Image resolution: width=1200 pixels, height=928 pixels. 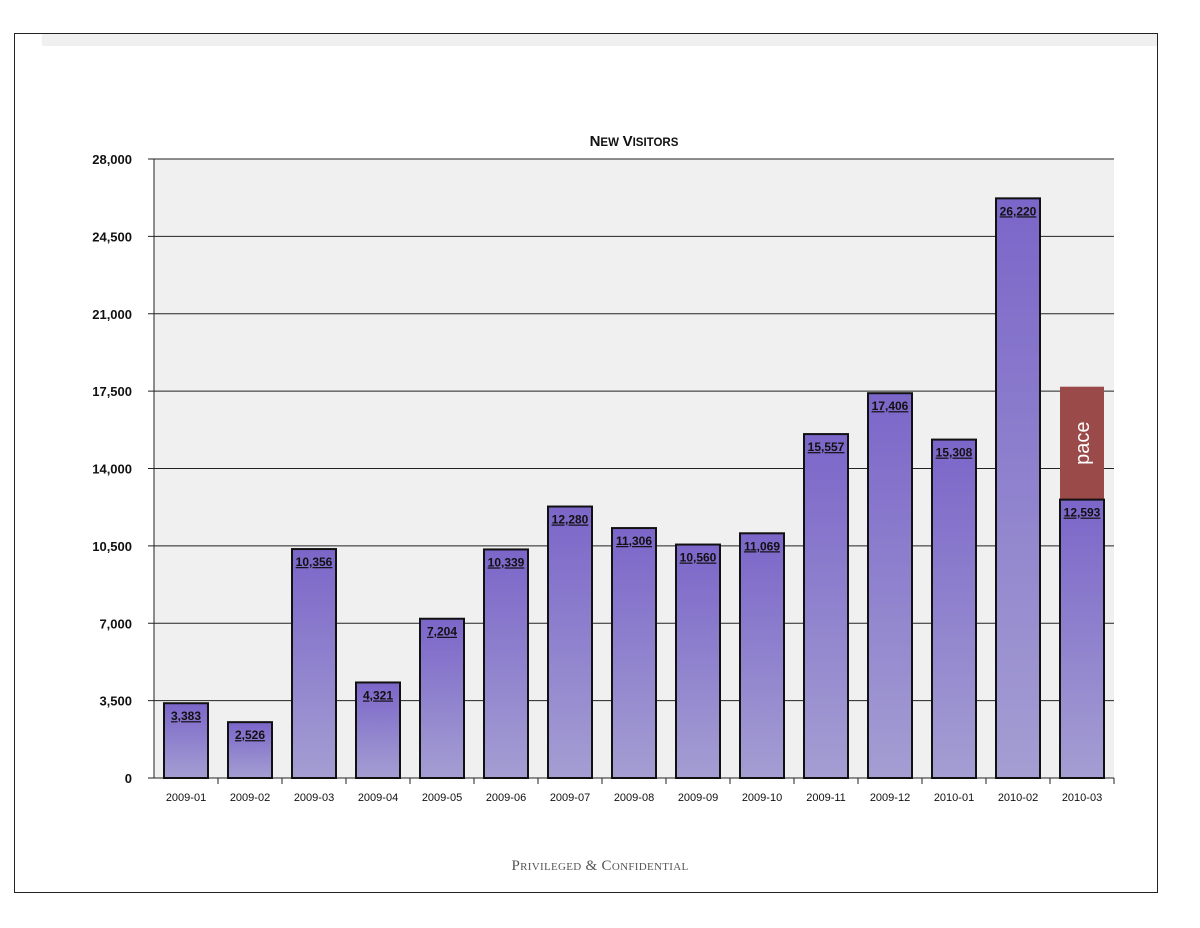 What do you see at coordinates (698, 798) in the screenshot?
I see `x-tick-label: 2009-09` at bounding box center [698, 798].